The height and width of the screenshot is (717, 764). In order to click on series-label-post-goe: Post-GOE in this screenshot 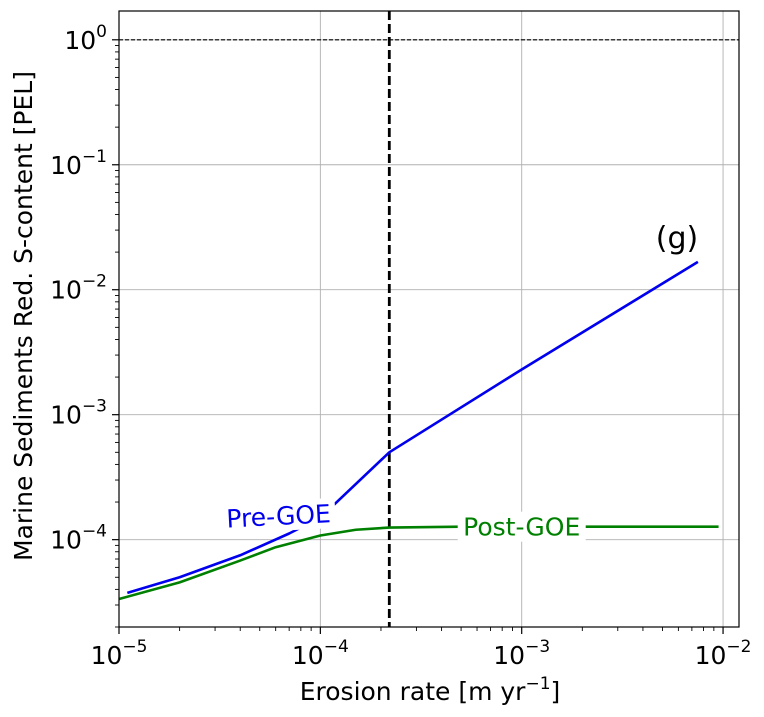, I will do `click(521, 526)`.